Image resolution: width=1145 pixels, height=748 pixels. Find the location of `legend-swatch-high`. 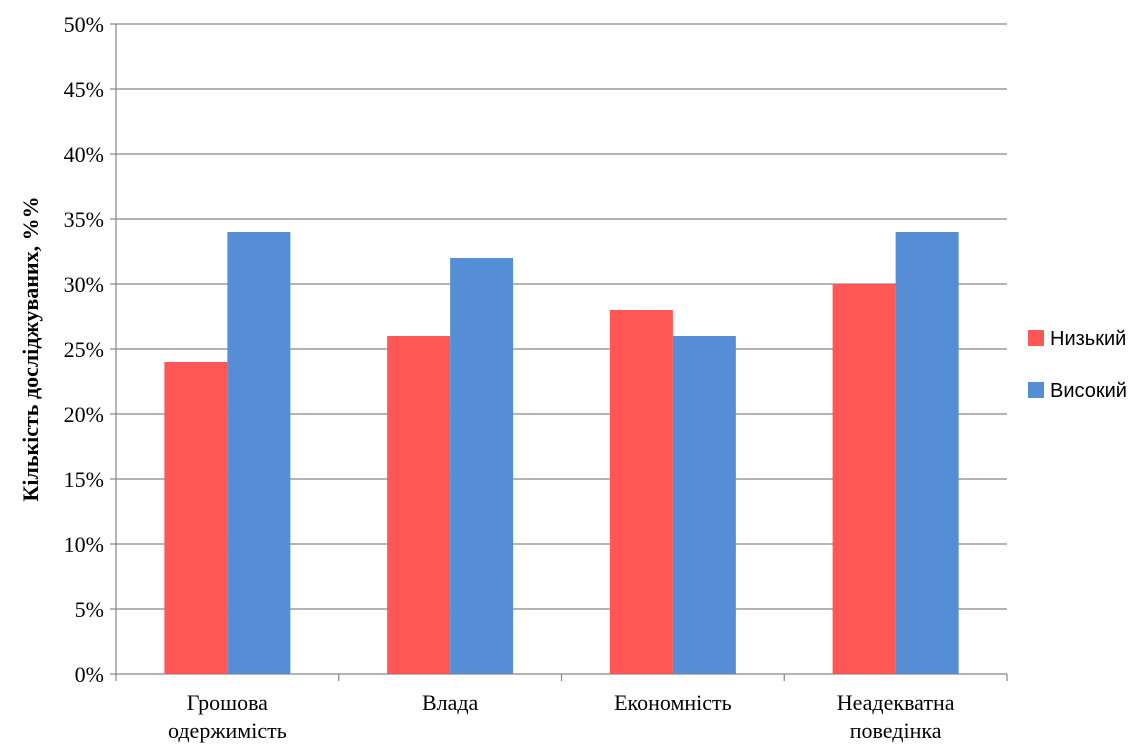

legend-swatch-high is located at coordinates (1036, 390).